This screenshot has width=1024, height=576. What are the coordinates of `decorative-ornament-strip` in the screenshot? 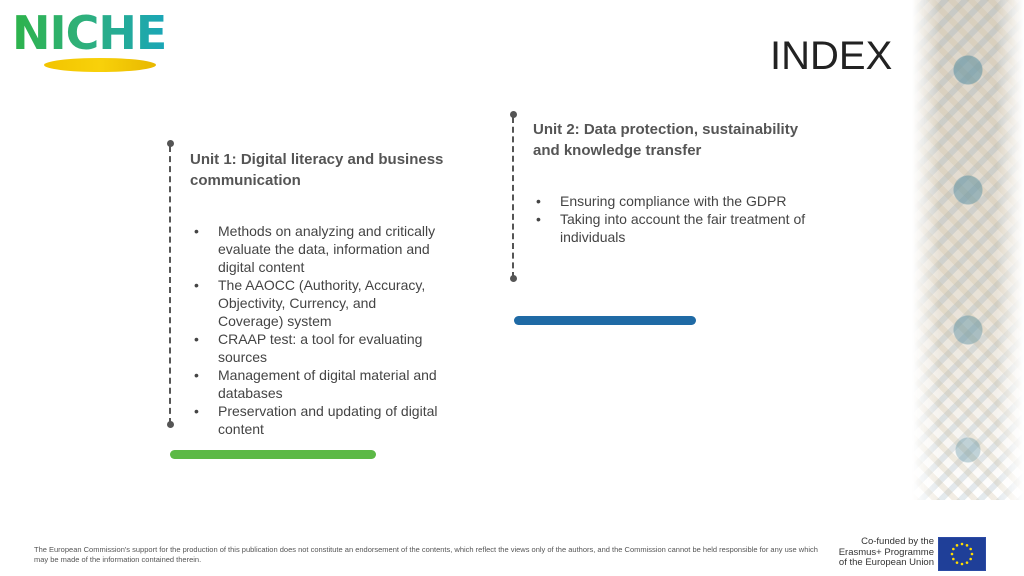 It's located at (968, 250).